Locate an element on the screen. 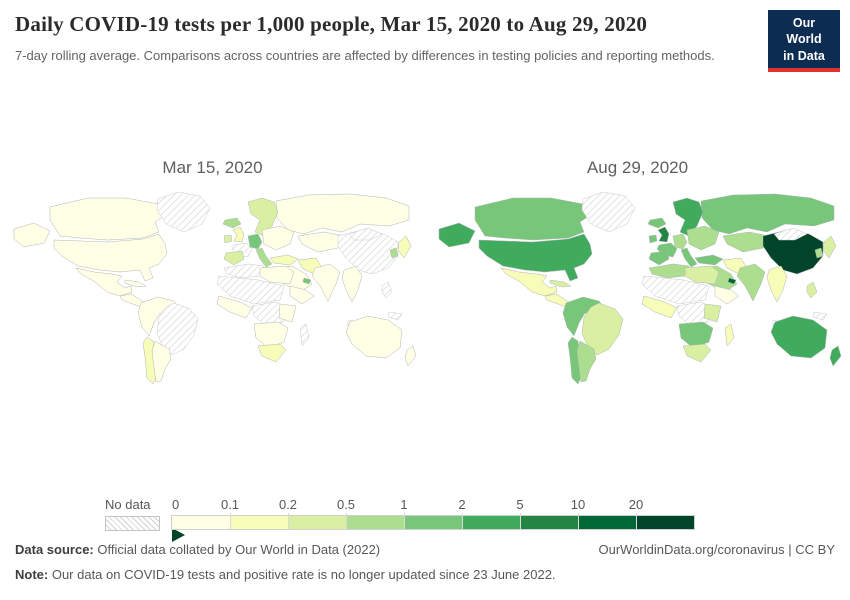  region-iberia-aug29 is located at coordinates (658, 258).